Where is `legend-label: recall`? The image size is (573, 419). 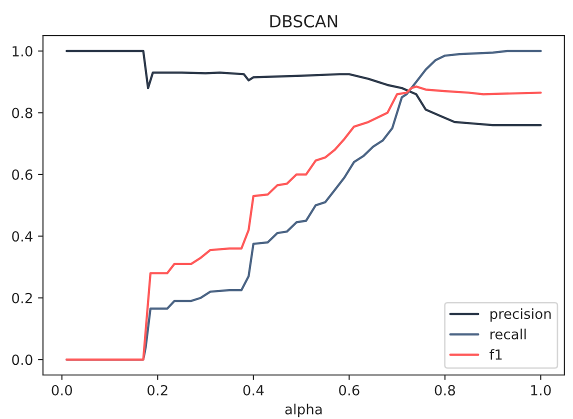
legend-label: recall is located at coordinates (508, 334).